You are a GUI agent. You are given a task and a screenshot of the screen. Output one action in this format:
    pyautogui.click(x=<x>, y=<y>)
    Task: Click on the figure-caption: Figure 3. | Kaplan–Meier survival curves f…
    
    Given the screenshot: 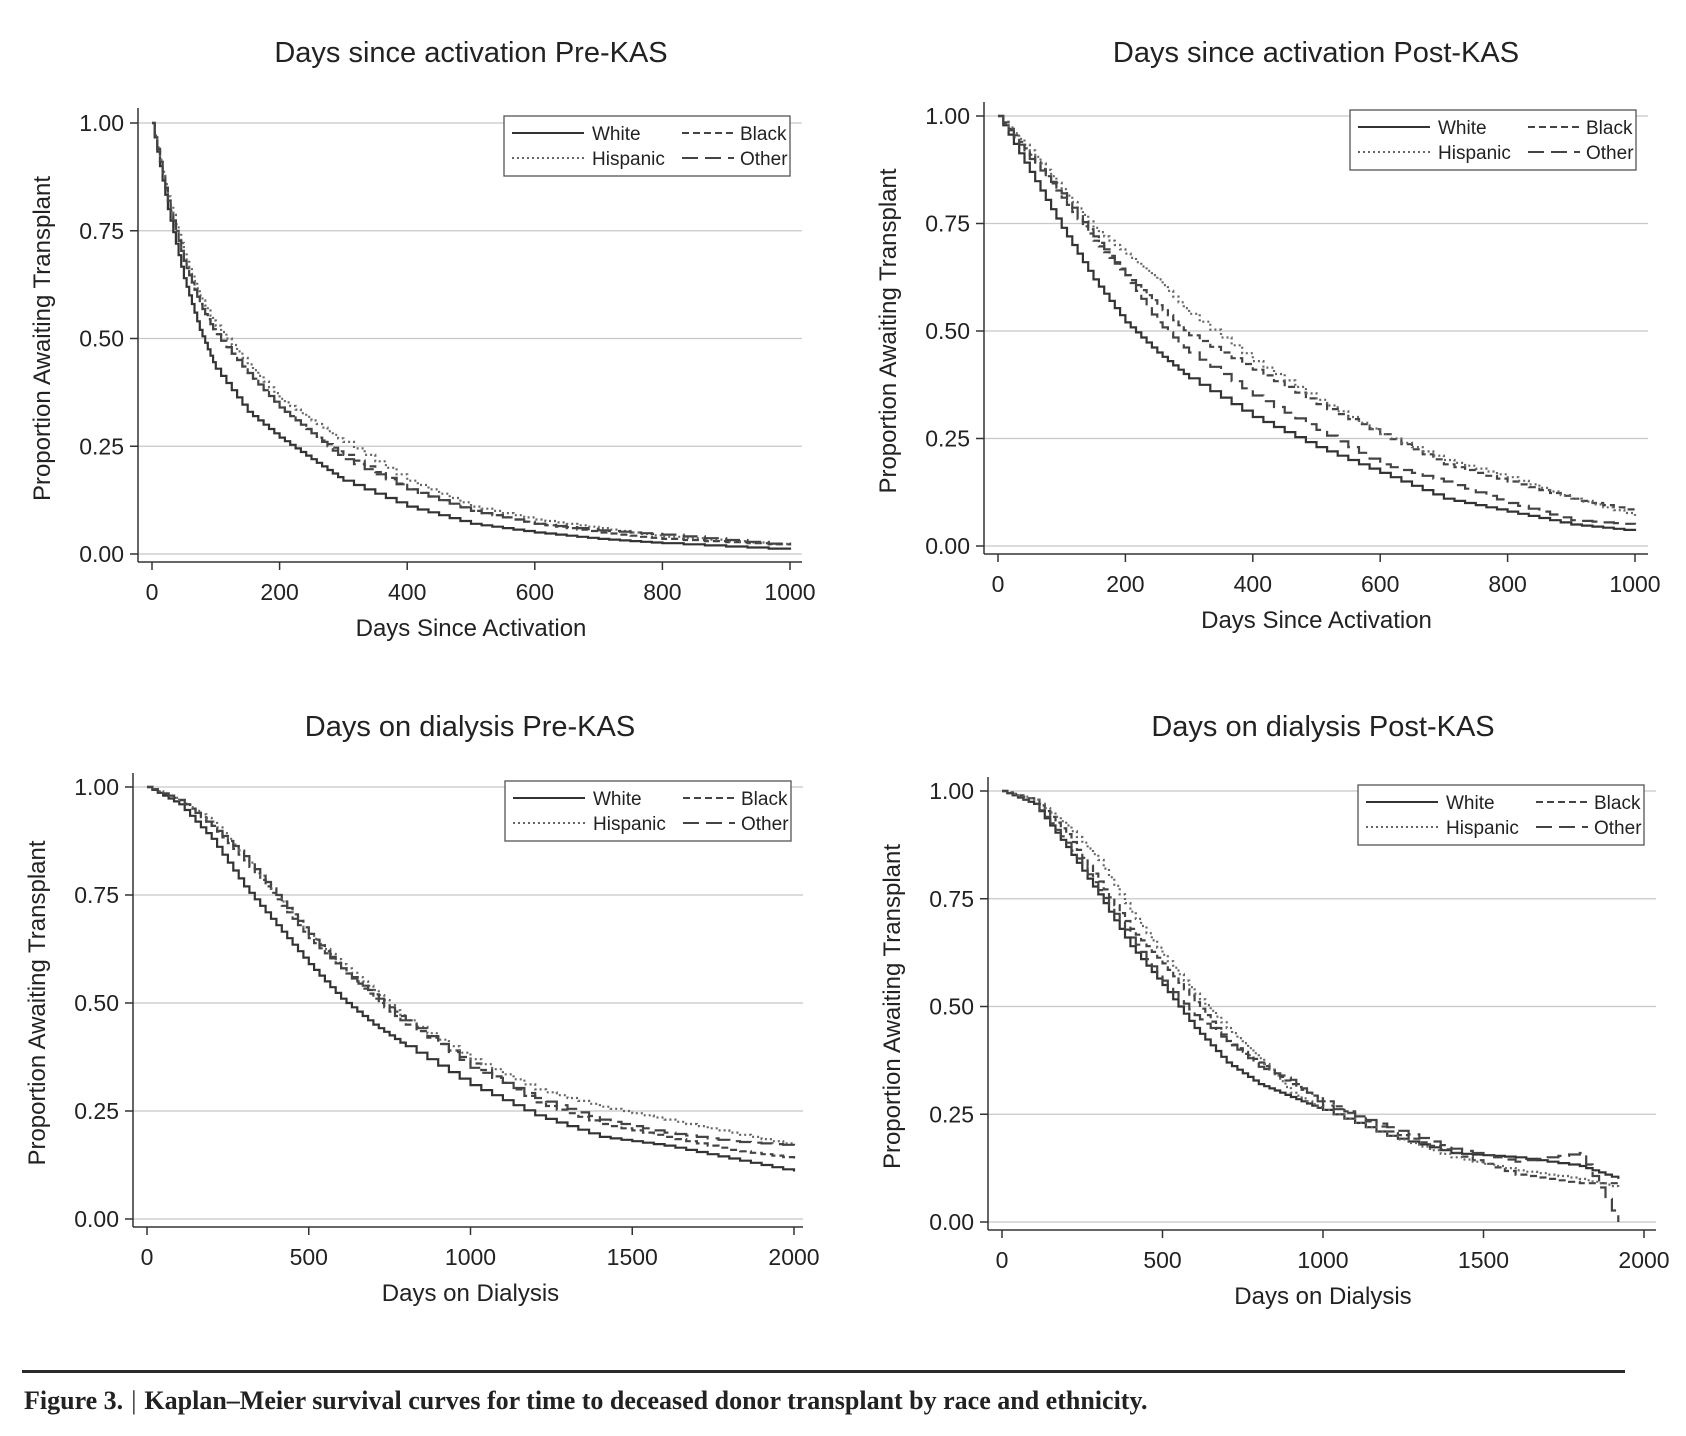 What is the action you would take?
    pyautogui.click(x=586, y=1401)
    